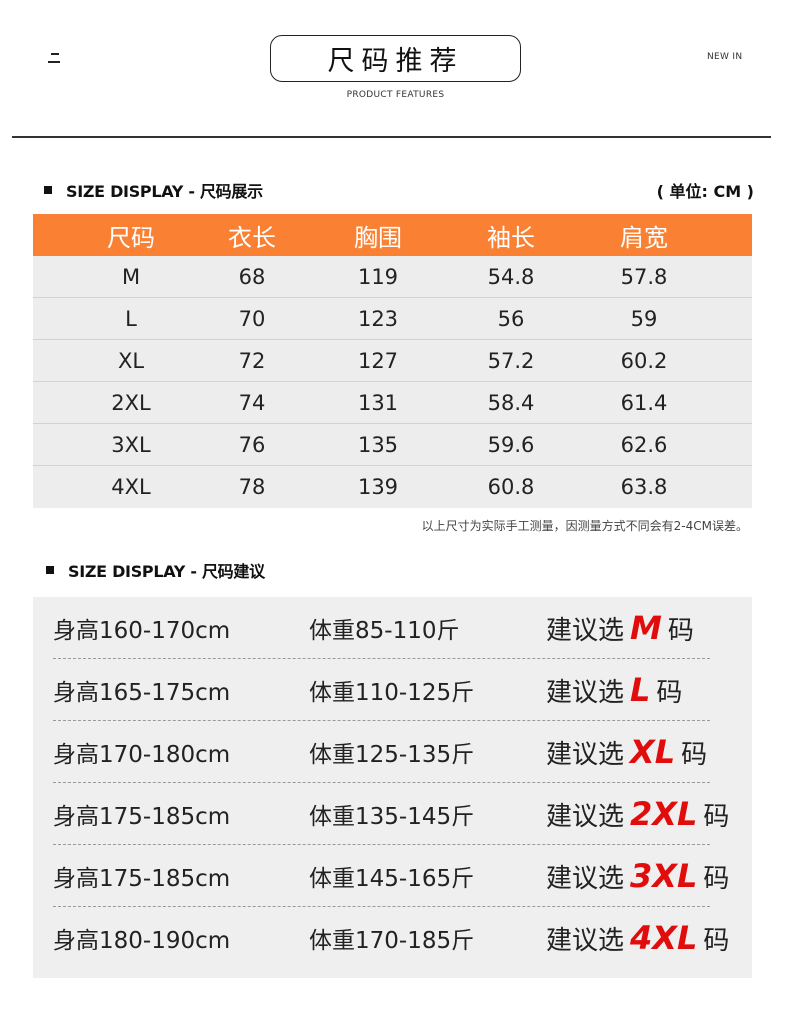 The image size is (790, 1014). I want to click on table-cell: 60.2, so click(644, 360).